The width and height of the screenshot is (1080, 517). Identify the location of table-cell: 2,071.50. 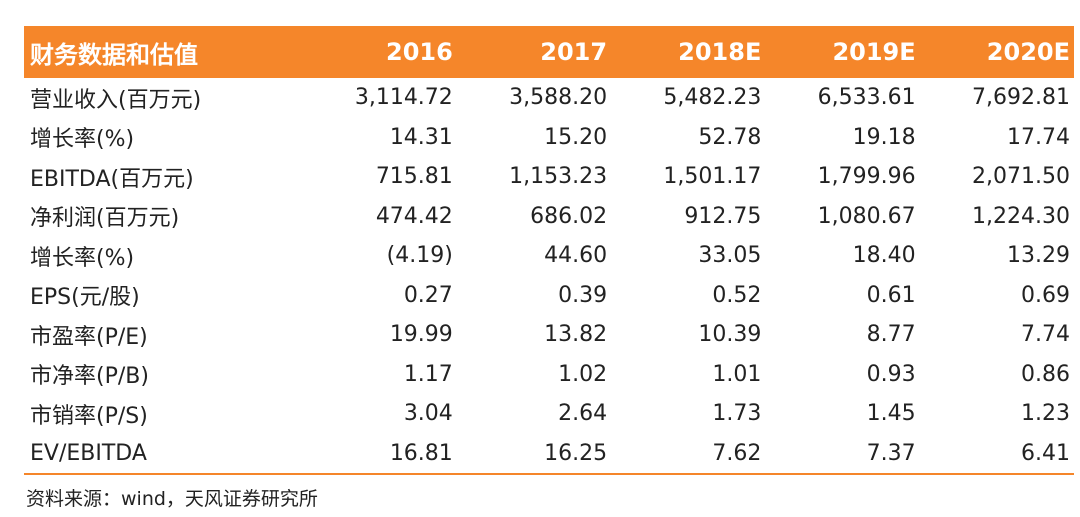
(1021, 177).